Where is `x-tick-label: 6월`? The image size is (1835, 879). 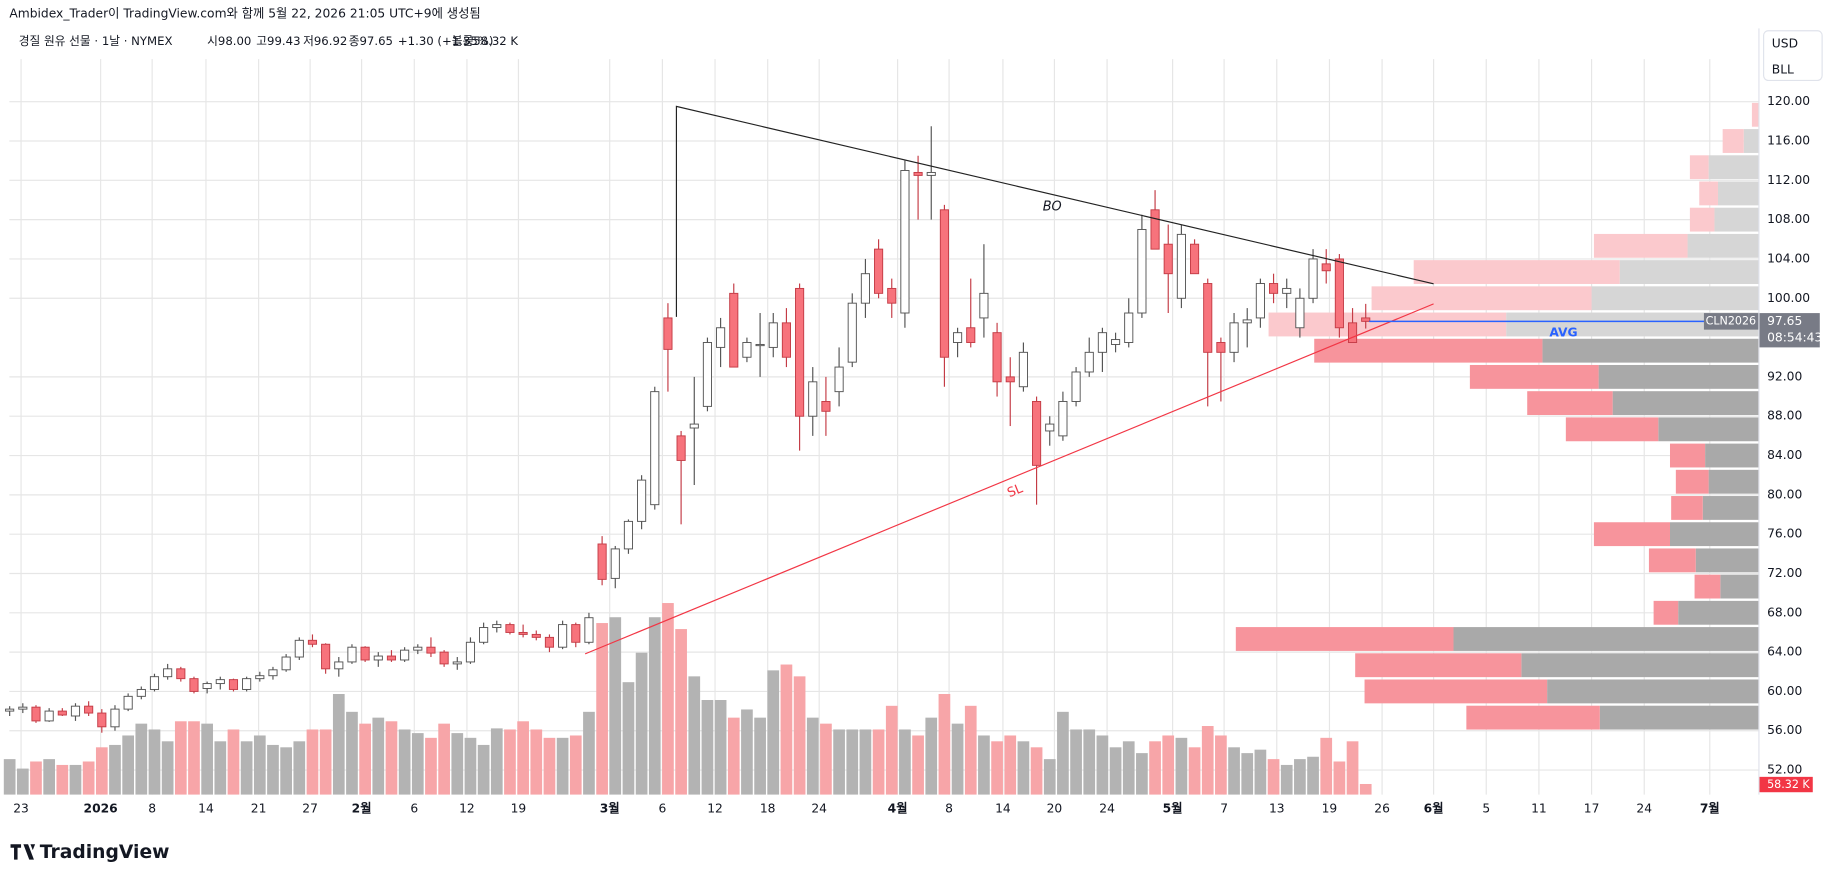 x-tick-label: 6월 is located at coordinates (1434, 807).